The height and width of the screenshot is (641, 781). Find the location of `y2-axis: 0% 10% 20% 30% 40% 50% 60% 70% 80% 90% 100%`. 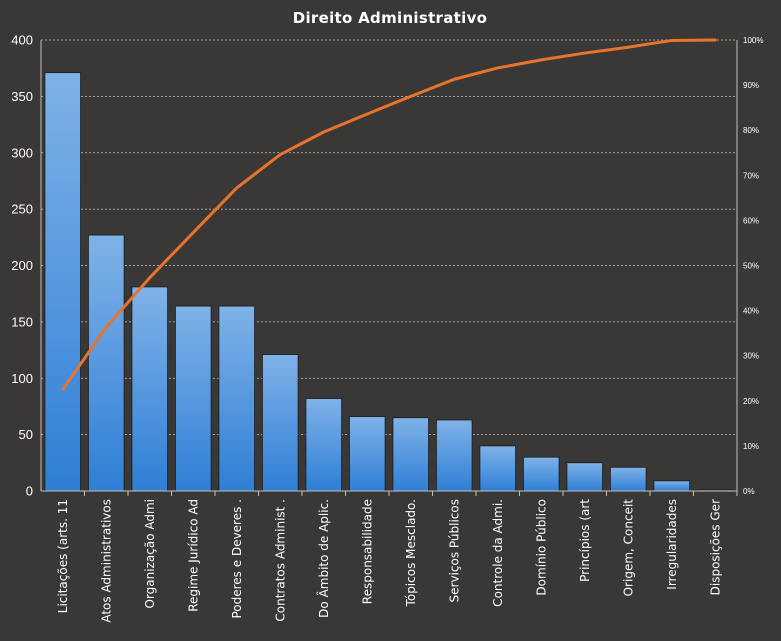

y2-axis: 0% 10% 20% 30% 40% 50% 60% 70% 80% 90% 100% is located at coordinates (749, 266).